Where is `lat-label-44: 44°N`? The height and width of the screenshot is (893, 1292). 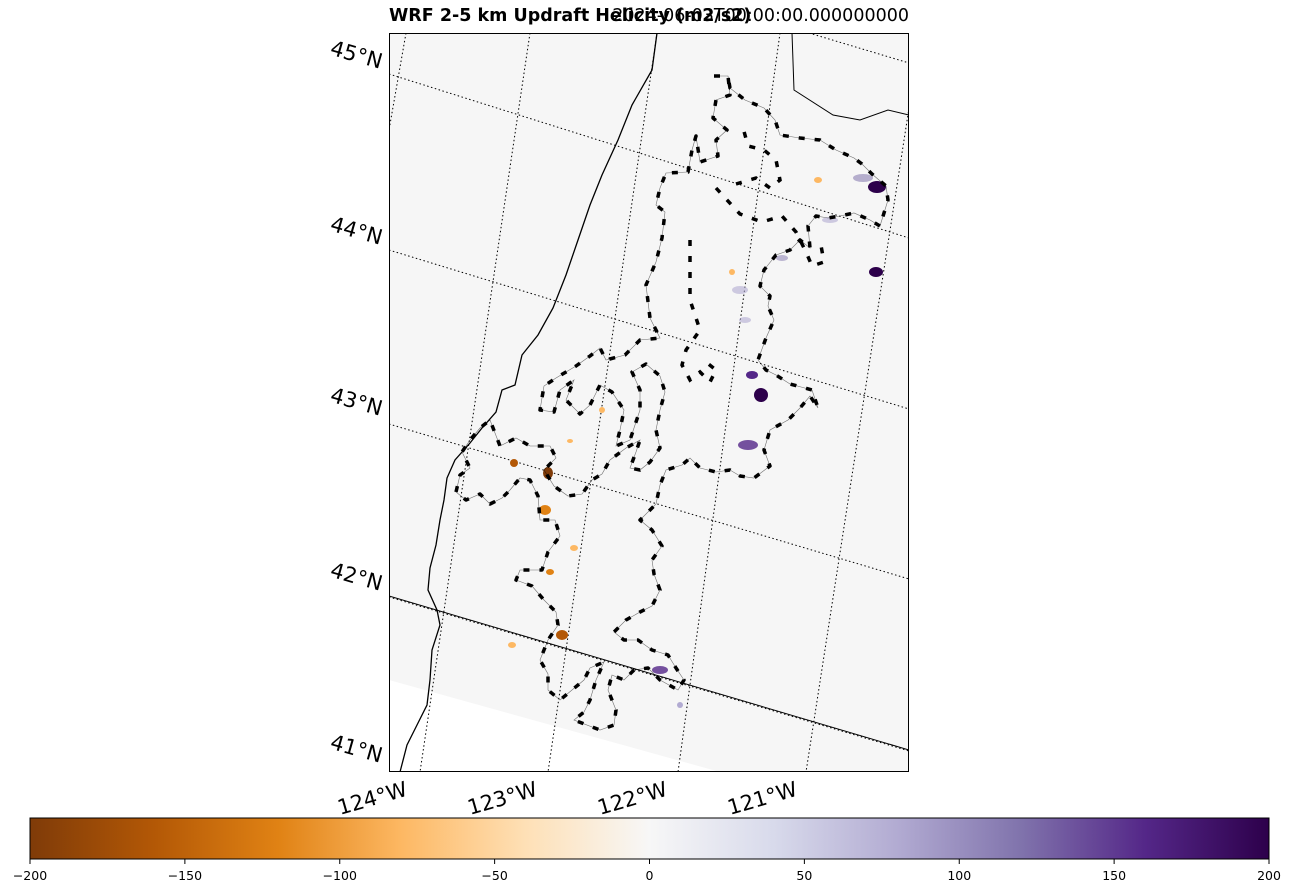 lat-label-44: 44°N is located at coordinates (357, 231).